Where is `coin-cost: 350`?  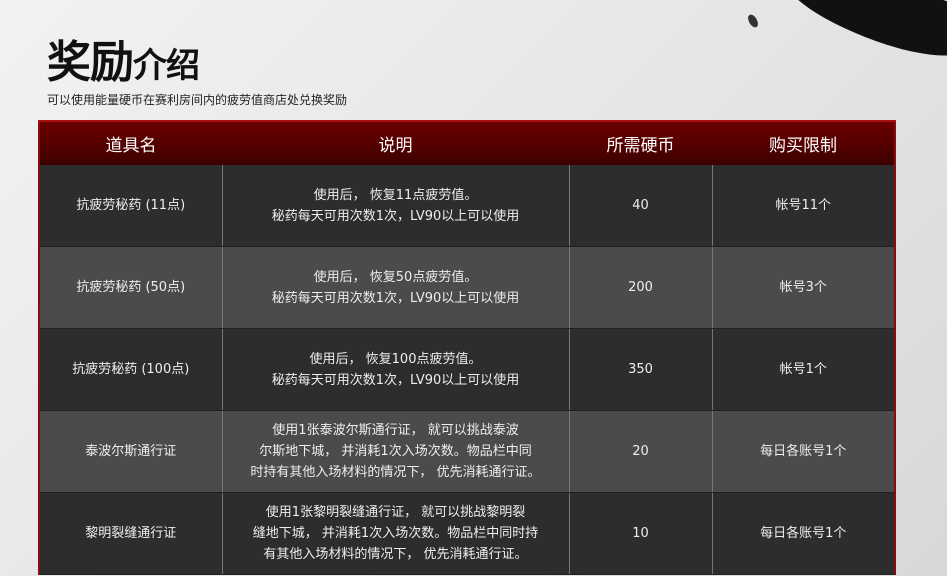 coin-cost: 350 is located at coordinates (641, 369).